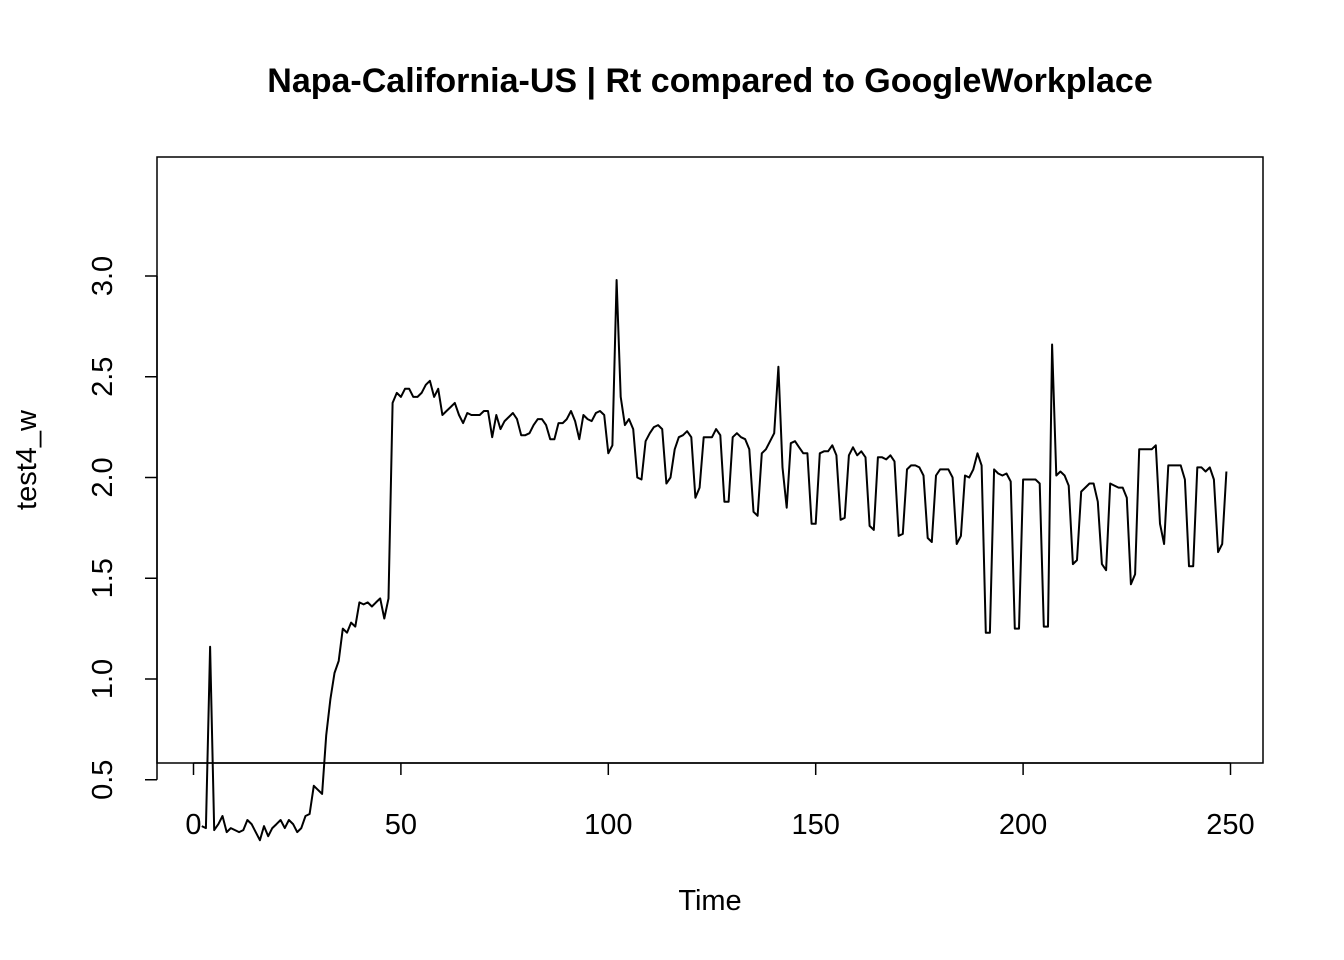 This screenshot has width=1344, height=960. What do you see at coordinates (103, 679) in the screenshot?
I see `y-tick-label: 1.0` at bounding box center [103, 679].